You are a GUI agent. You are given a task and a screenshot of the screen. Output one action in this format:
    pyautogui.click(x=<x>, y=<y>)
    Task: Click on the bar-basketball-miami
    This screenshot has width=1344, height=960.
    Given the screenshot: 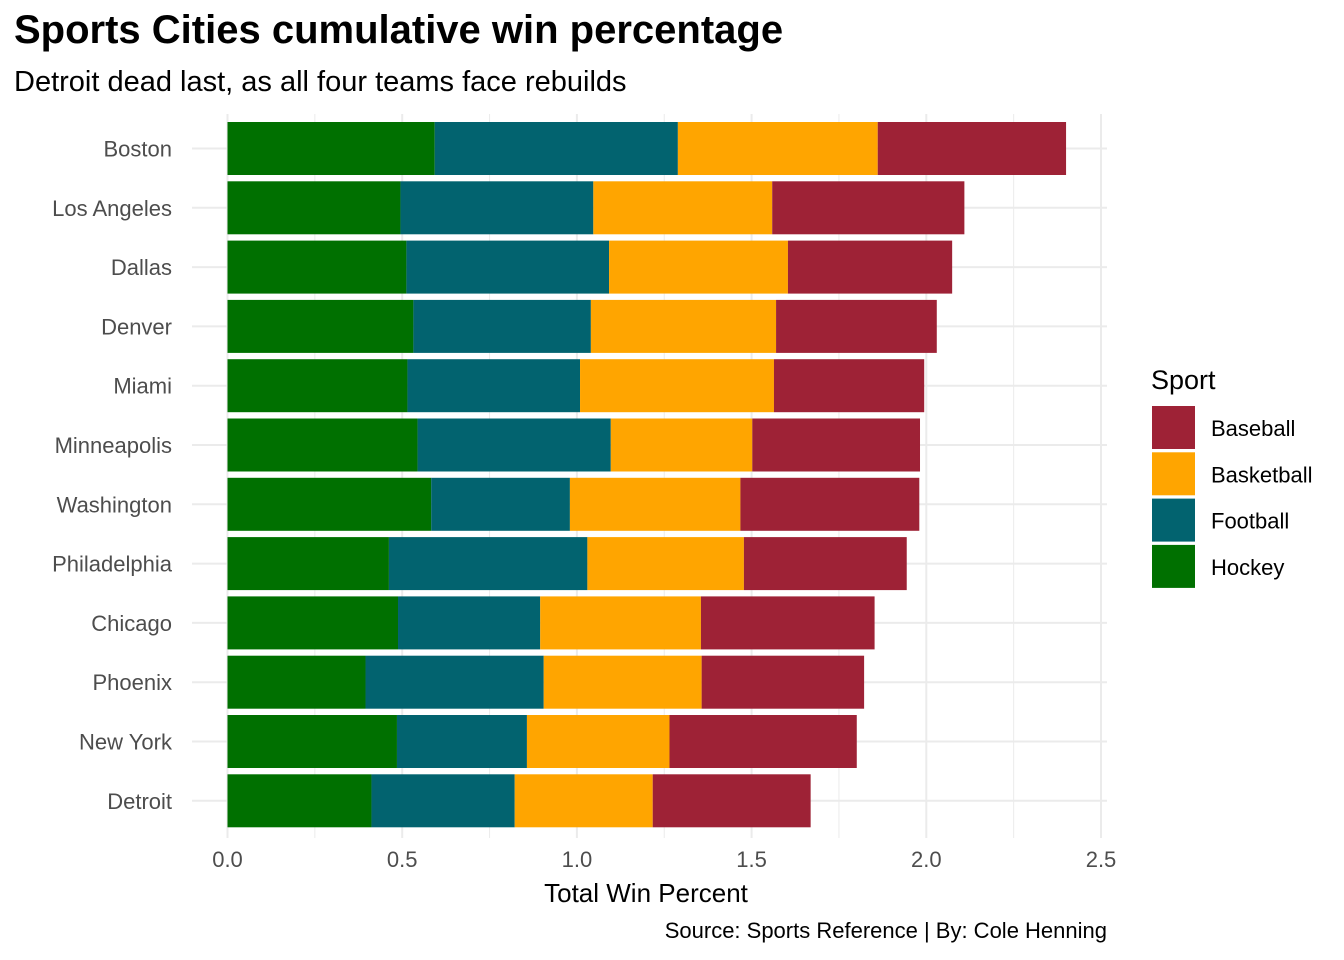 What is the action you would take?
    pyautogui.click(x=677, y=386)
    